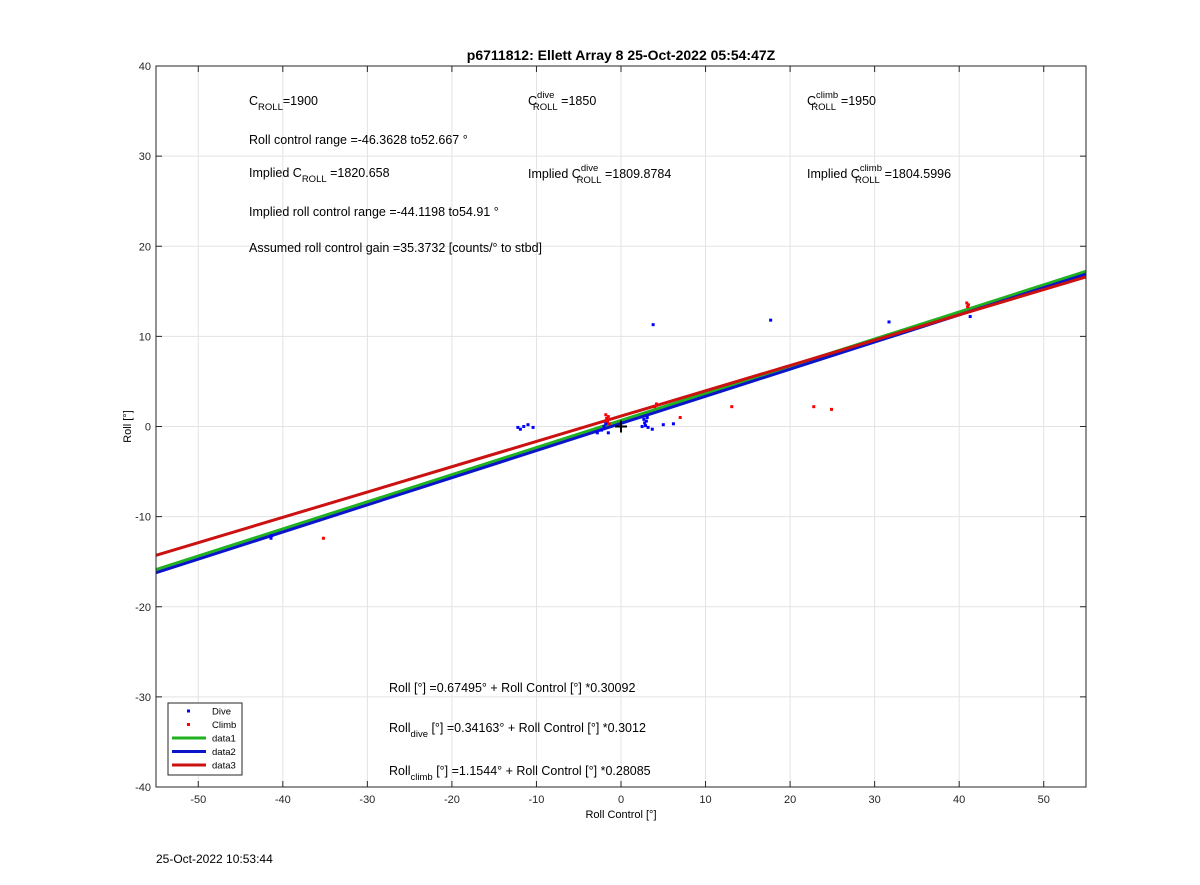 This screenshot has height=885, width=1200. What do you see at coordinates (577, 101) in the screenshot?
I see `annotation-suffix: =1850` at bounding box center [577, 101].